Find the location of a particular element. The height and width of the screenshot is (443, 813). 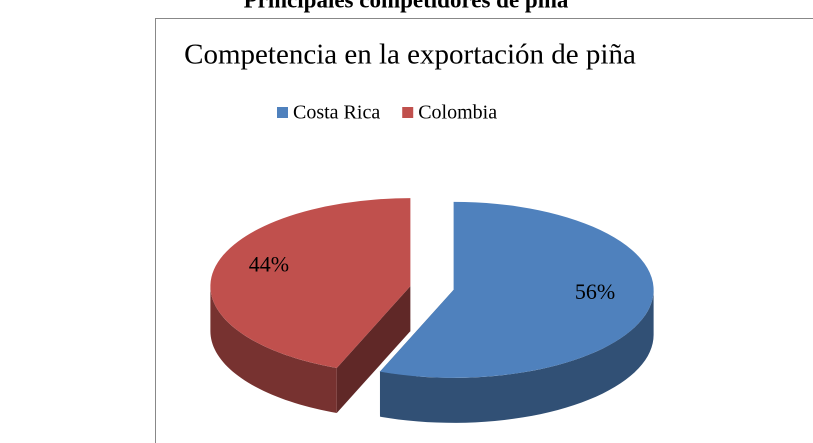

slice-wall is located at coordinates (373, 349).